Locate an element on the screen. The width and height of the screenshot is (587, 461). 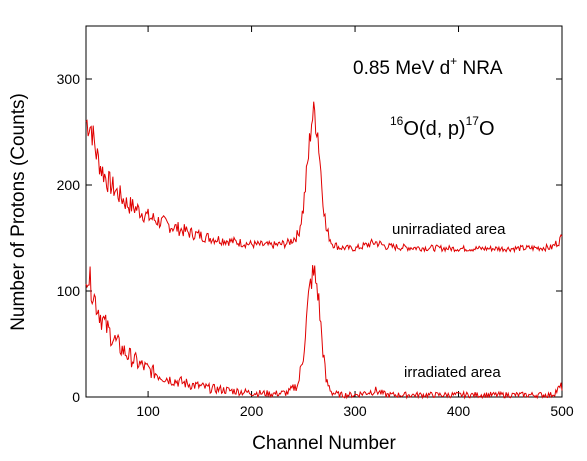
x-tick-label: 200 is located at coordinates (252, 411).